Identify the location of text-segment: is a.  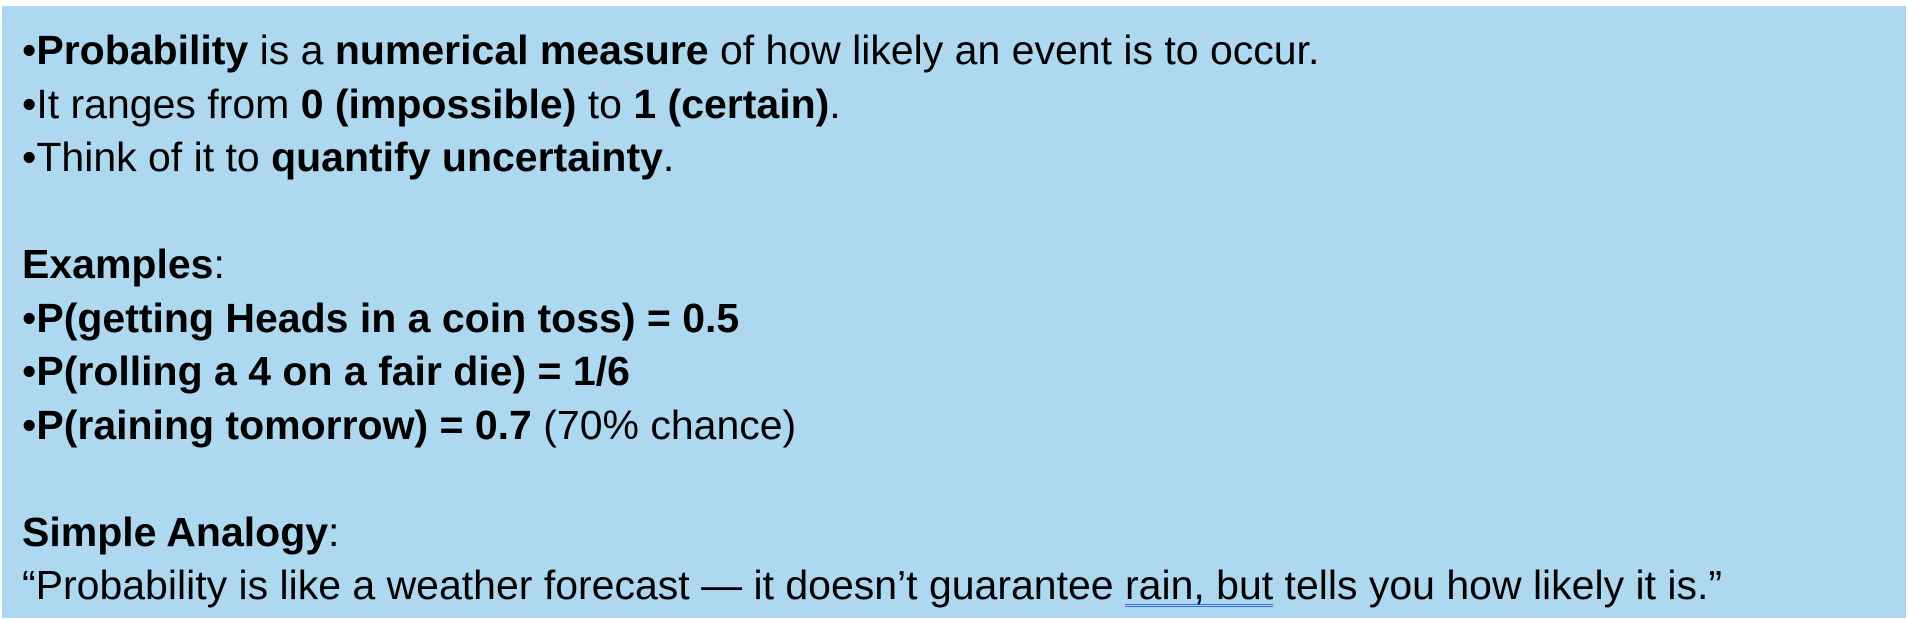
(291, 50).